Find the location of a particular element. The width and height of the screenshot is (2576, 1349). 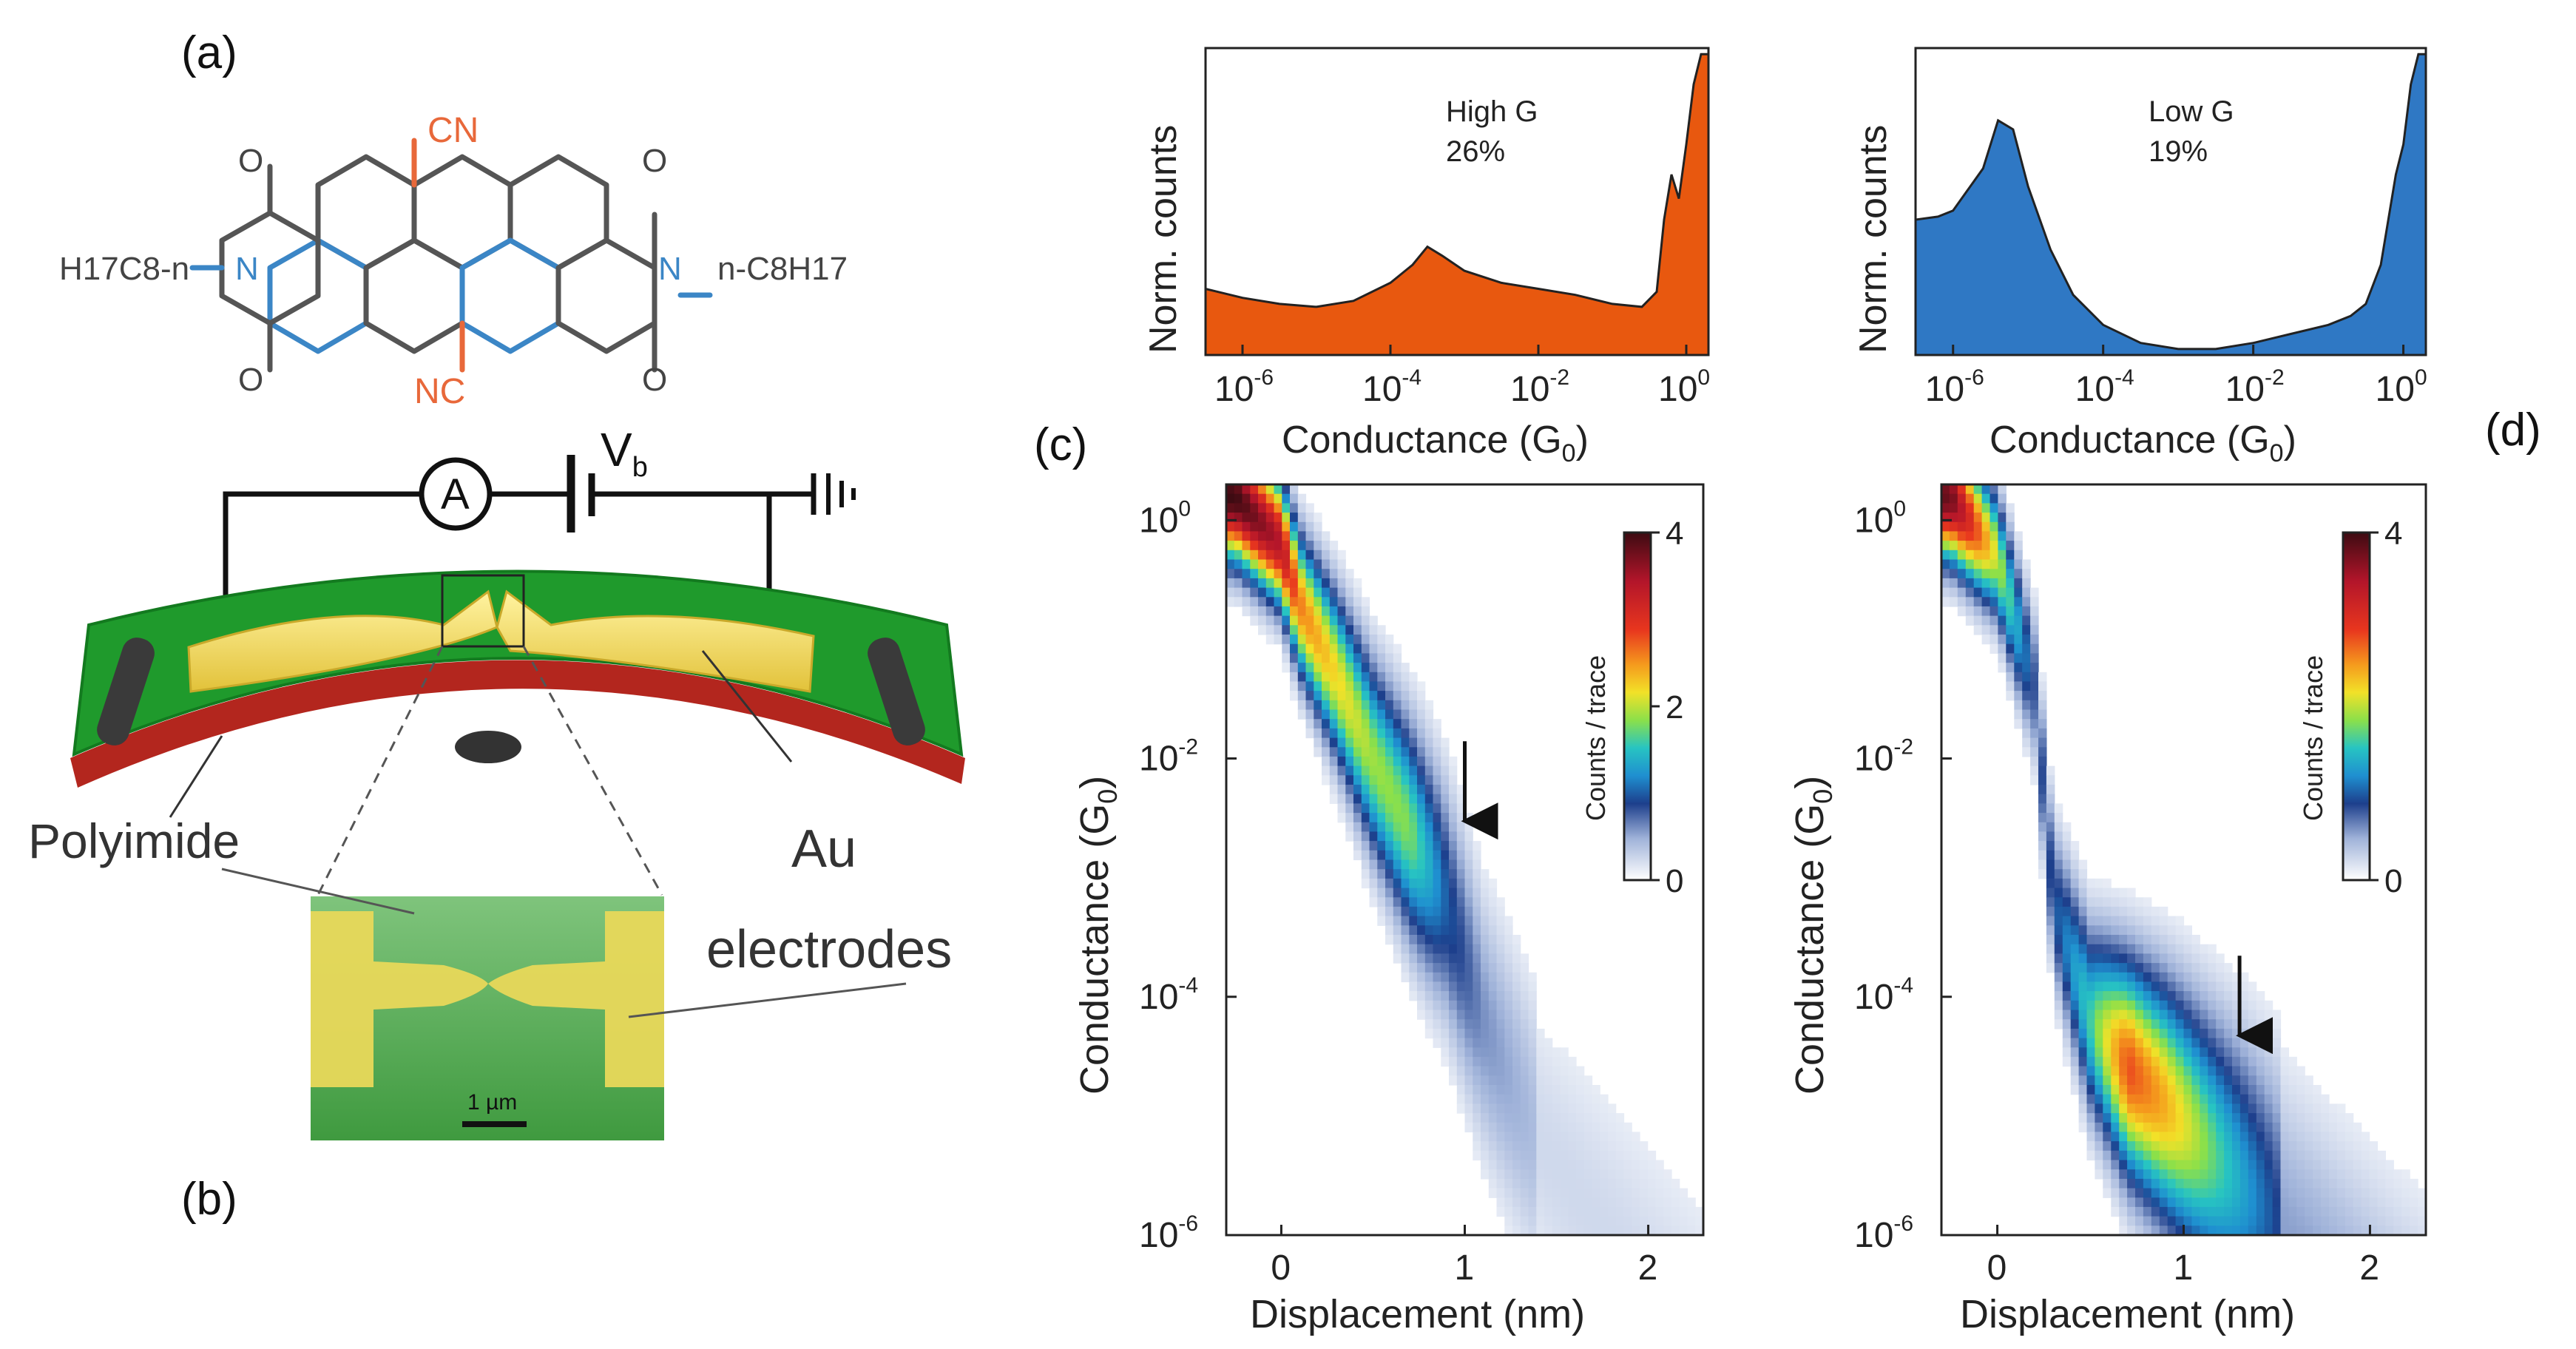

au-label-line1: Au is located at coordinates (823, 849).